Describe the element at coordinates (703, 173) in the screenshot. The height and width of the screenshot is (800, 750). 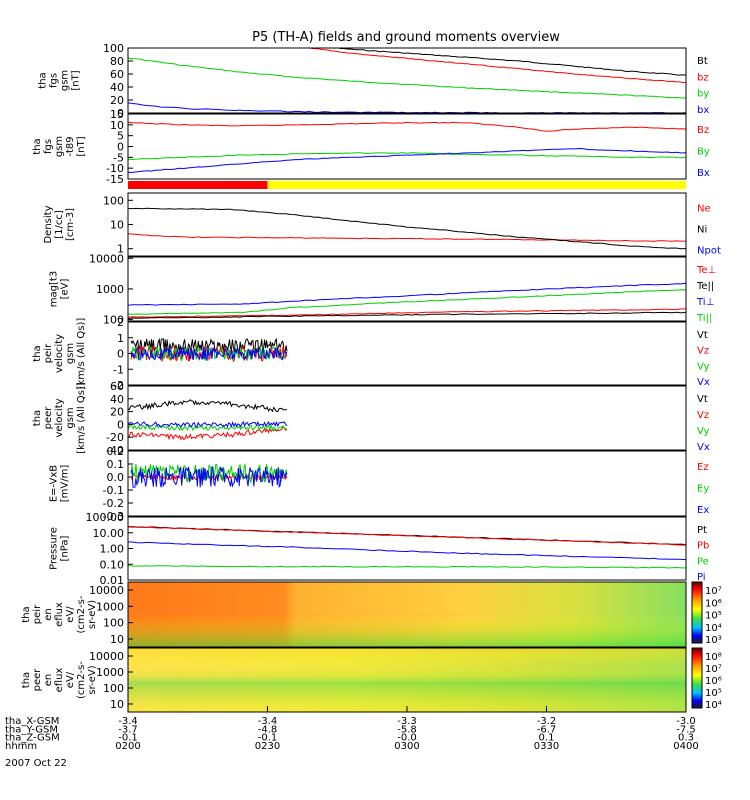
I see `legend-bx: Bx` at that location.